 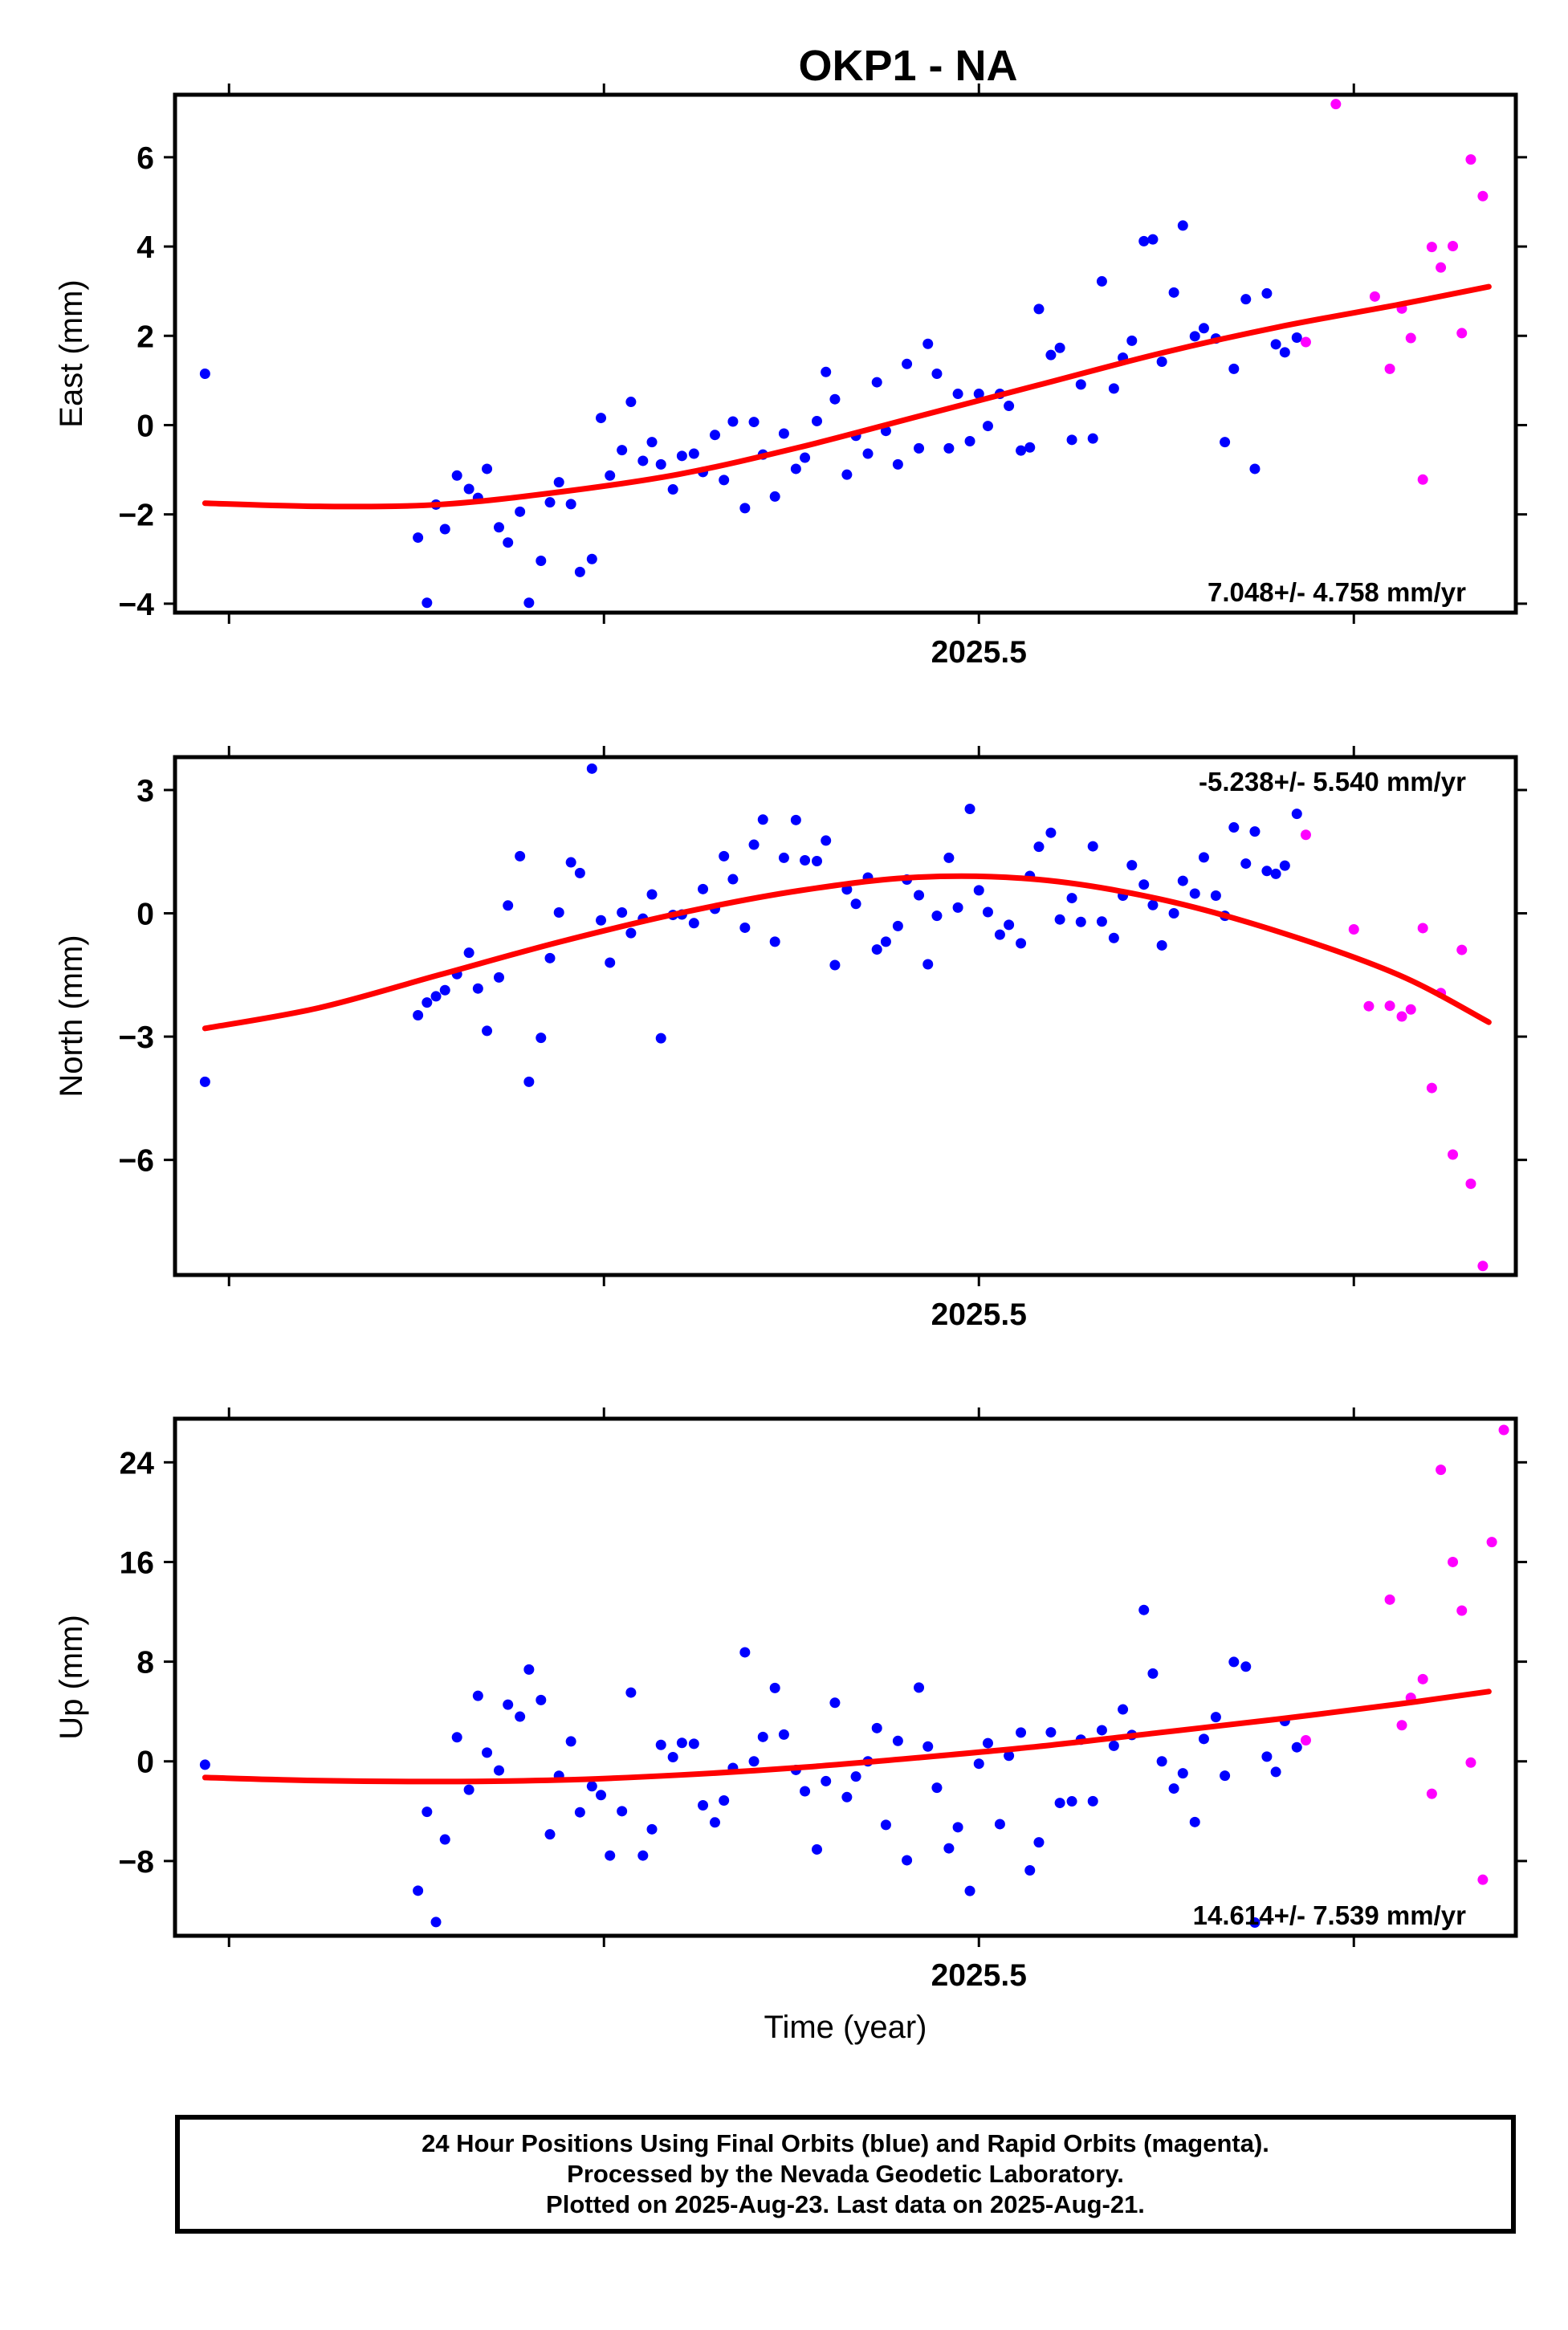 What do you see at coordinates (1329, 1915) in the screenshot?
I see `rate-label: 14.614+/- 7.539 mm/yr` at bounding box center [1329, 1915].